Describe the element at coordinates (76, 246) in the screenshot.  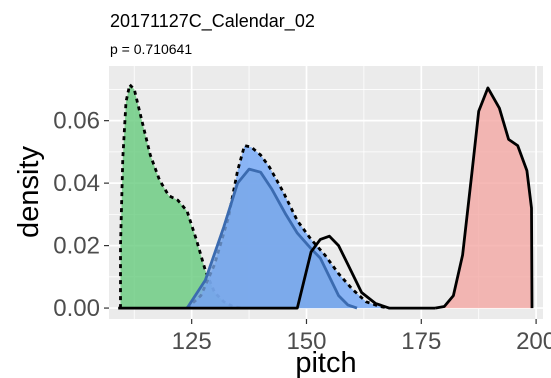
I see `y-tick-label-1: 0.02` at that location.